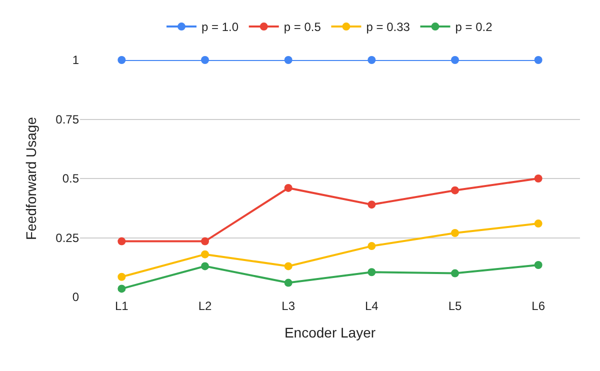  I want to click on y-tick-label: 0, so click(76, 297).